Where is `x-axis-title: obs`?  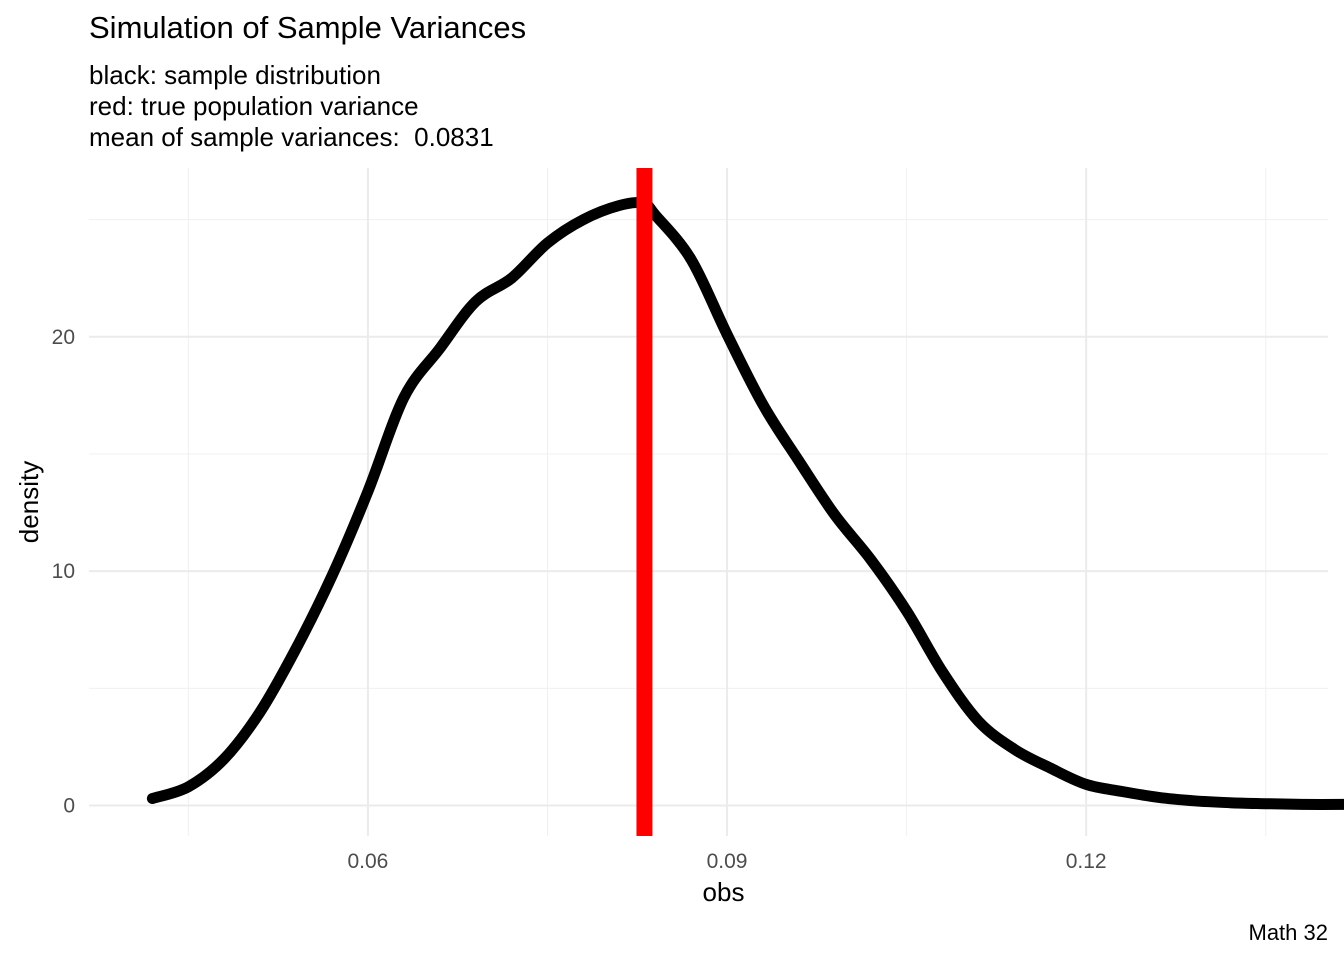 x-axis-title: obs is located at coordinates (724, 892).